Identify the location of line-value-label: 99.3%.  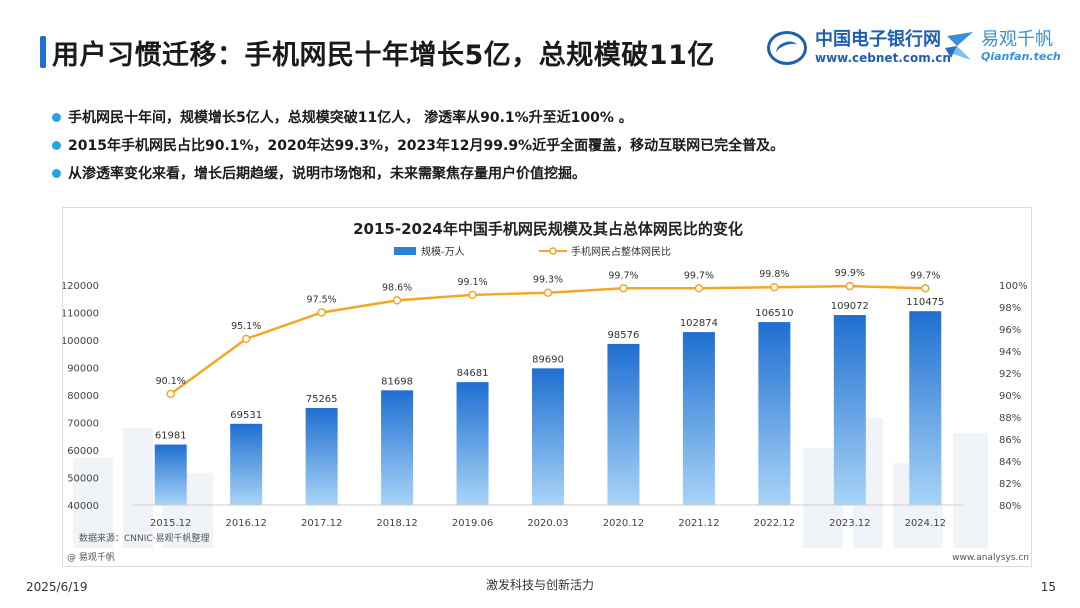
(548, 280).